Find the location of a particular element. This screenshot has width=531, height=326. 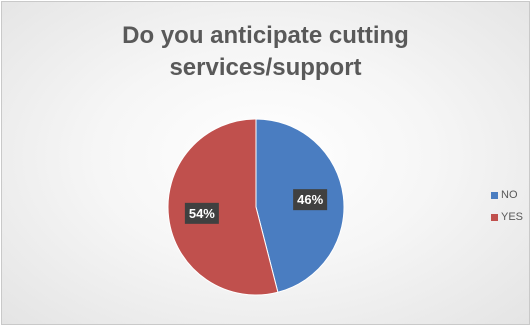

data-label-text-no: 46% is located at coordinates (310, 199).